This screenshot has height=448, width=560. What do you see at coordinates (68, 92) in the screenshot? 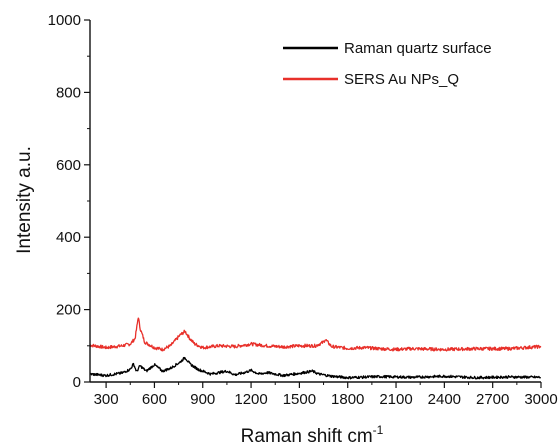
I see `y-tick-label-800: 800` at bounding box center [68, 92].